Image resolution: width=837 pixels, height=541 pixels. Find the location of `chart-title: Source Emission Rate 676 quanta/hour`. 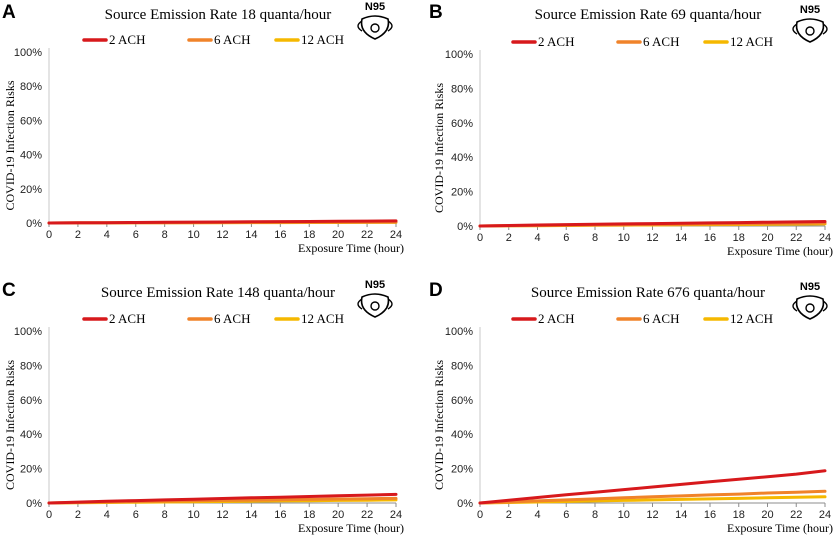

chart-title: Source Emission Rate 676 quanta/hour is located at coordinates (648, 293).